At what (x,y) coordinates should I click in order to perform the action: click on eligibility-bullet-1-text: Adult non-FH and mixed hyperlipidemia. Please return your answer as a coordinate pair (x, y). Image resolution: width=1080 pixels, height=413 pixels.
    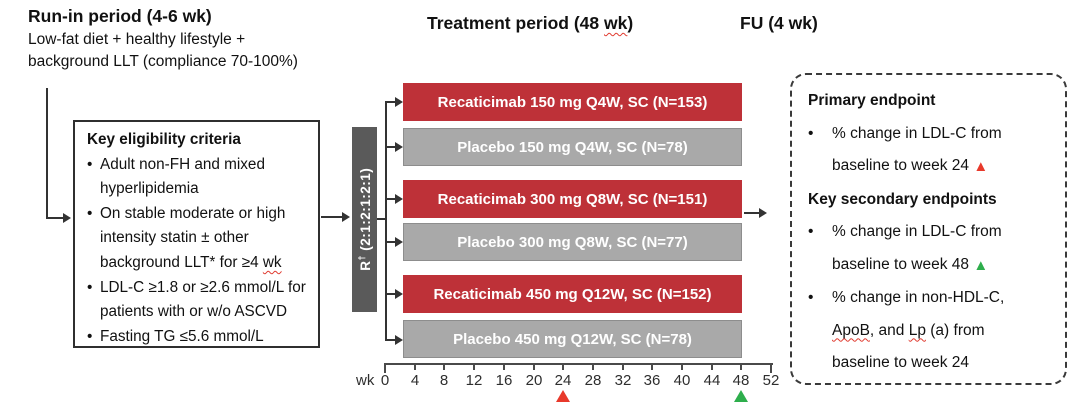
    Looking at the image, I should click on (204, 177).